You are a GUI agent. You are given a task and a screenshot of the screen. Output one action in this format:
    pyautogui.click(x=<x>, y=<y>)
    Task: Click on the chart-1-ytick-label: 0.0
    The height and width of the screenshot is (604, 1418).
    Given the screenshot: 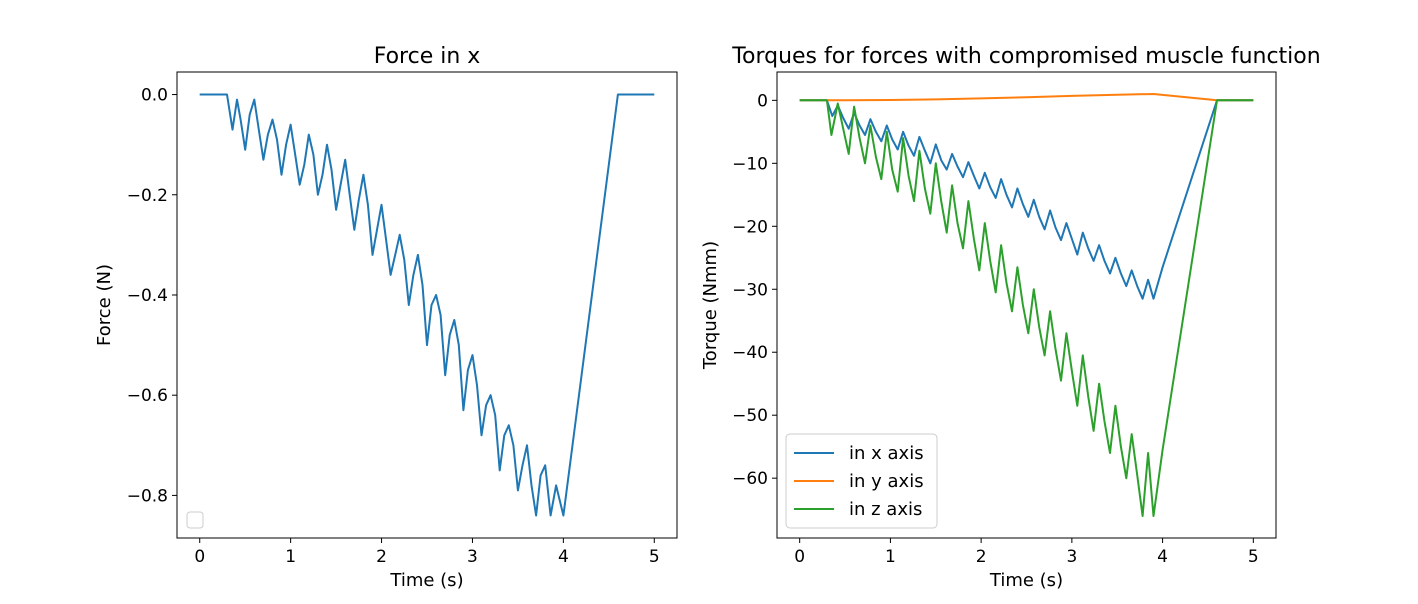 What is the action you would take?
    pyautogui.click(x=154, y=96)
    